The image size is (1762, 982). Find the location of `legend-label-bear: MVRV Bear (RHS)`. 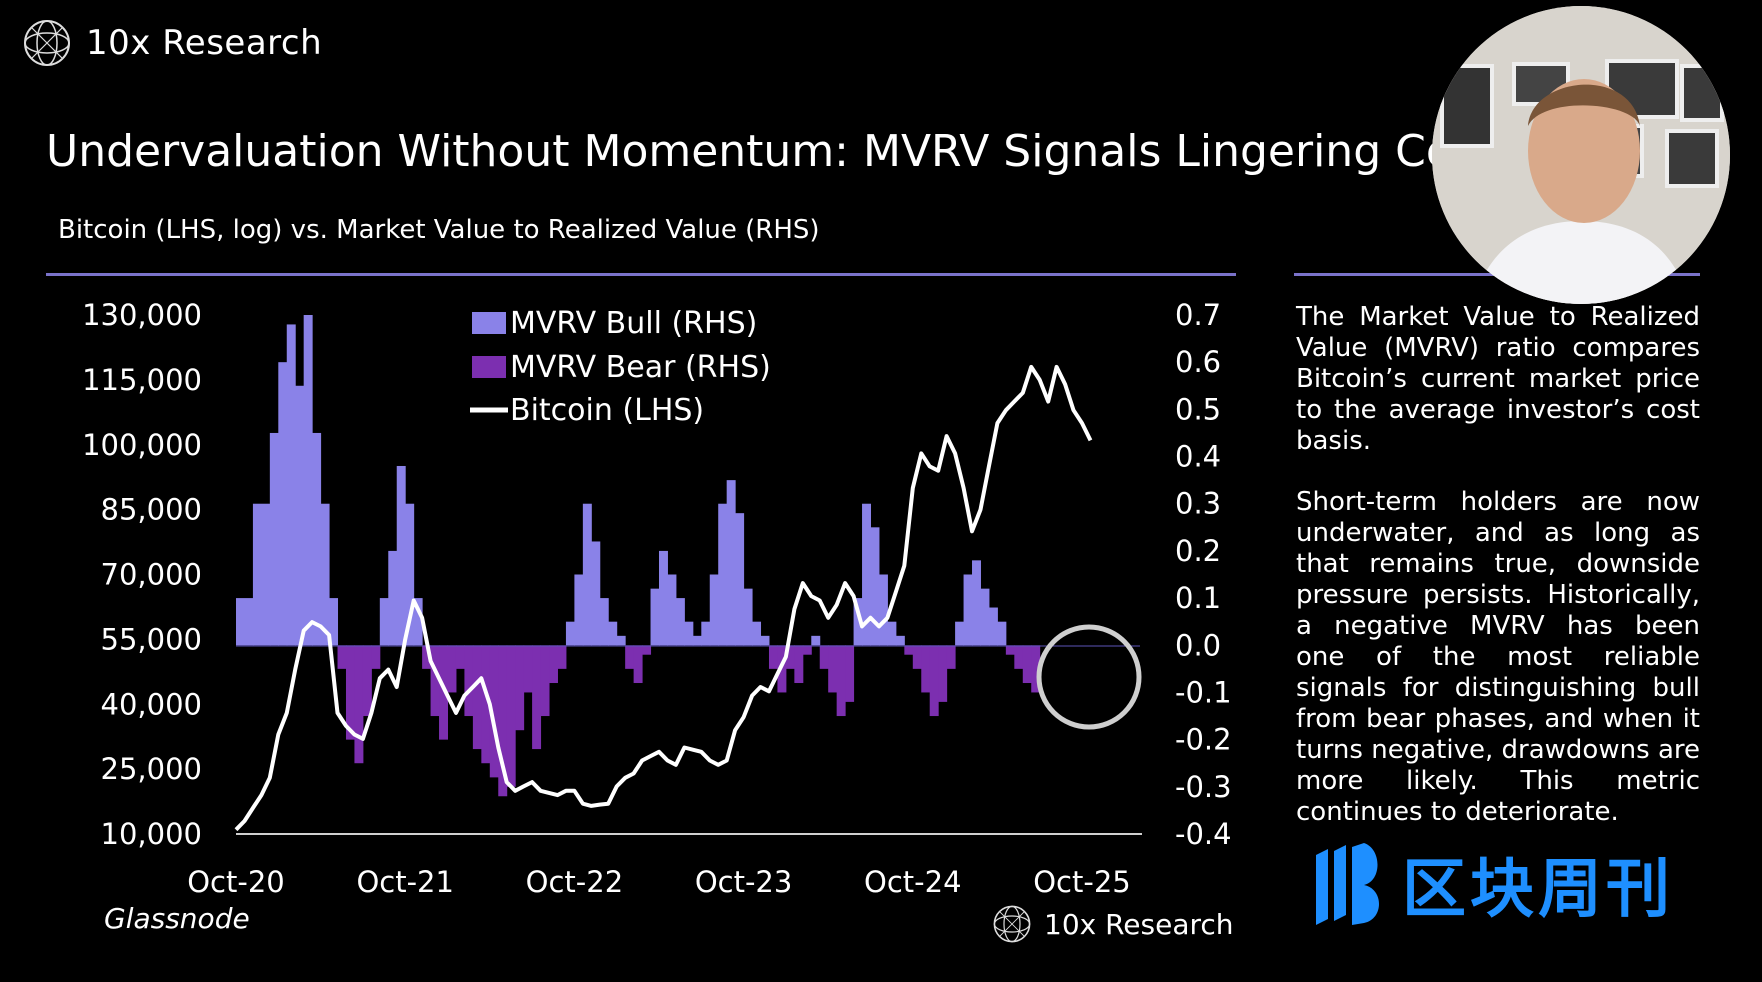

legend-label-bear: MVRV Bear (RHS) is located at coordinates (640, 367).